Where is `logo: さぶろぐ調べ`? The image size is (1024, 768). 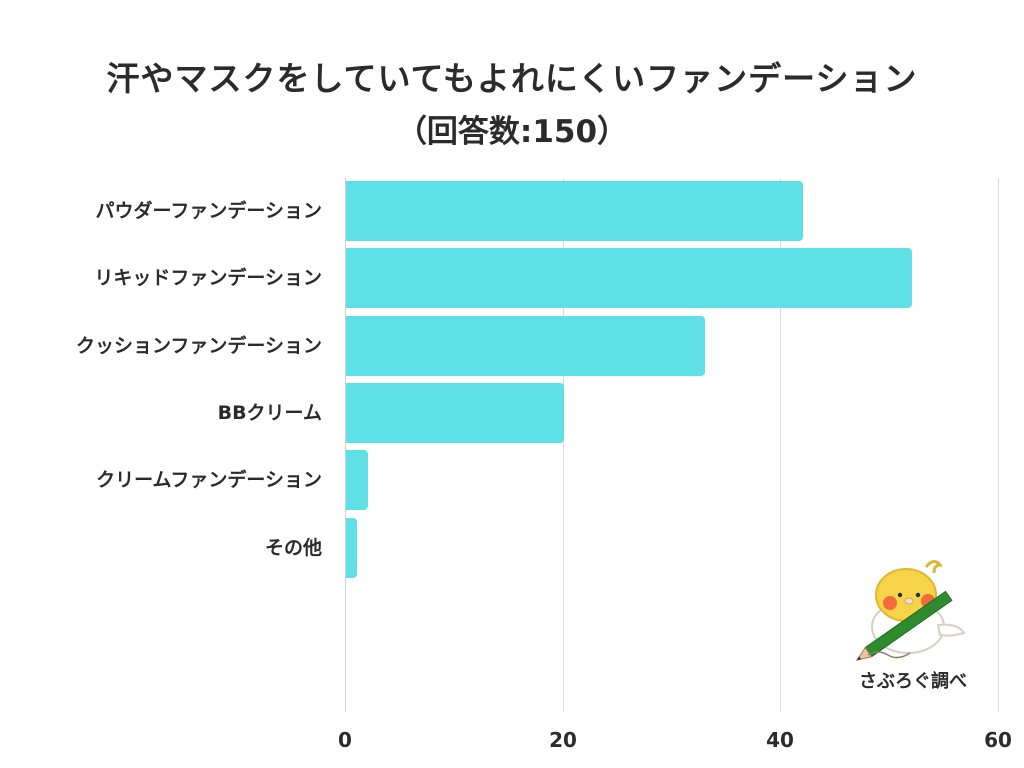
logo: さぶろぐ調べ is located at coordinates (913, 625).